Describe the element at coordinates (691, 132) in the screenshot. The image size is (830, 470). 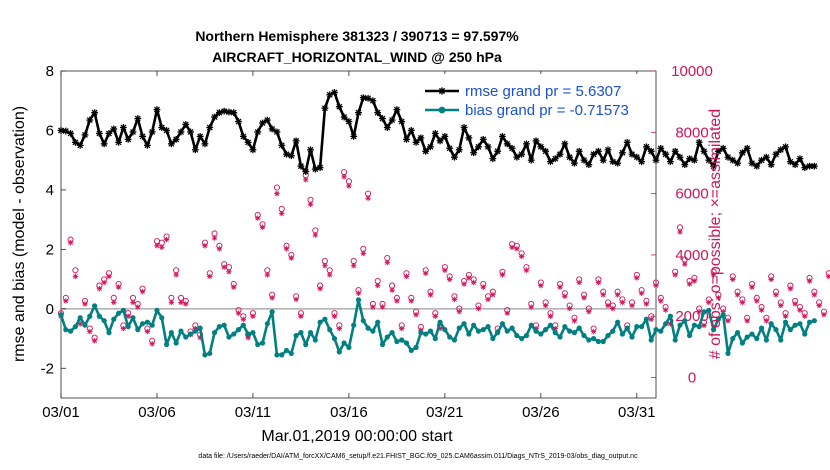
I see `y2-tick-label: 8000` at that location.